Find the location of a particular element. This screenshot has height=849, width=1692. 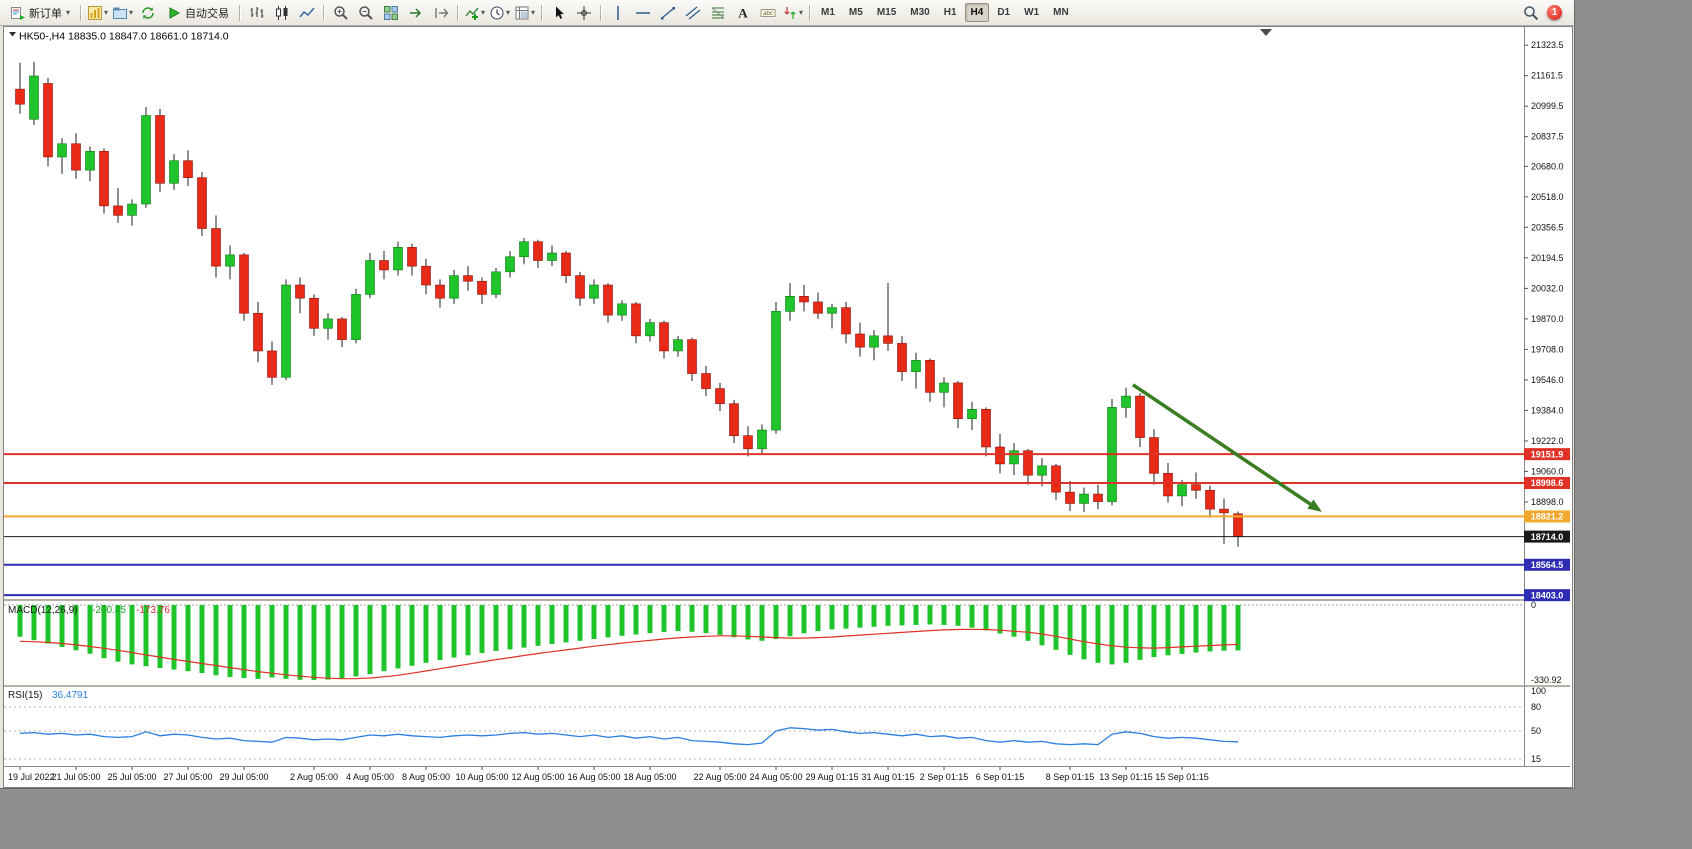

timeframe-mn-button: MN is located at coordinates (1061, 12).